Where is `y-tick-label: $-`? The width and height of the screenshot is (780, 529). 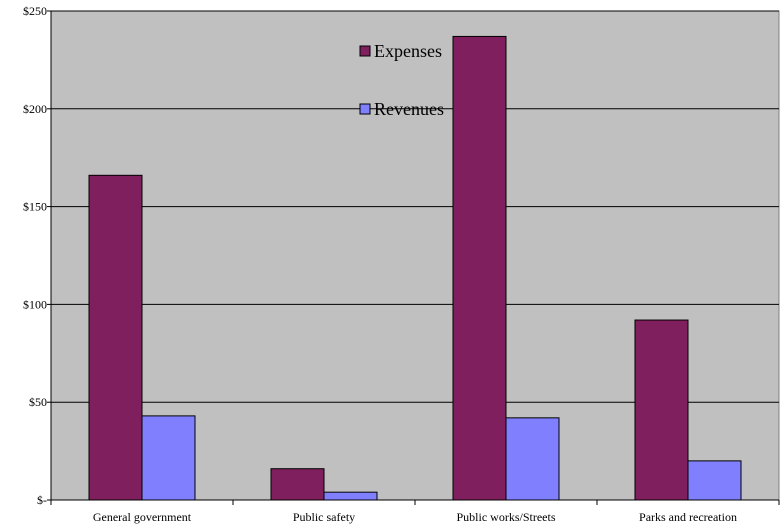
y-tick-label: $- is located at coordinates (42, 500).